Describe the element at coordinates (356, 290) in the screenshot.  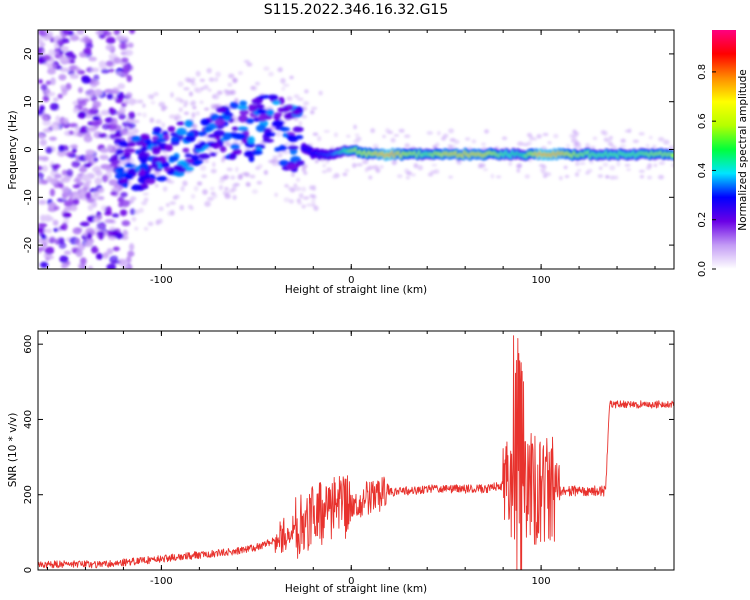
I see `spectrogram-x-label: Height of straight line (km)` at that location.